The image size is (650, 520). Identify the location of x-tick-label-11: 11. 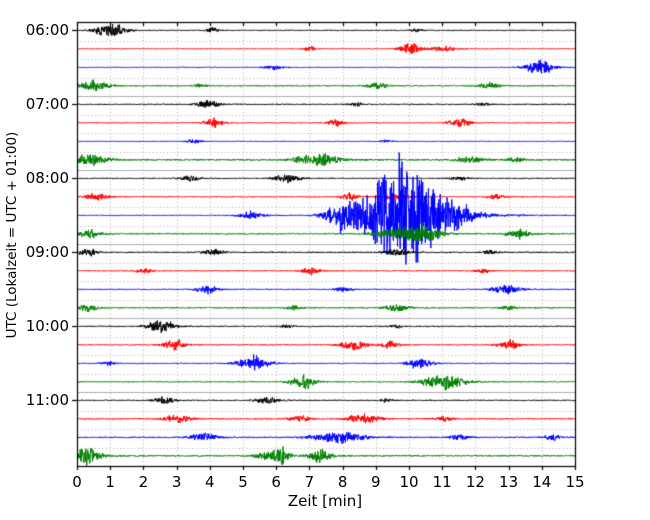
(442, 482).